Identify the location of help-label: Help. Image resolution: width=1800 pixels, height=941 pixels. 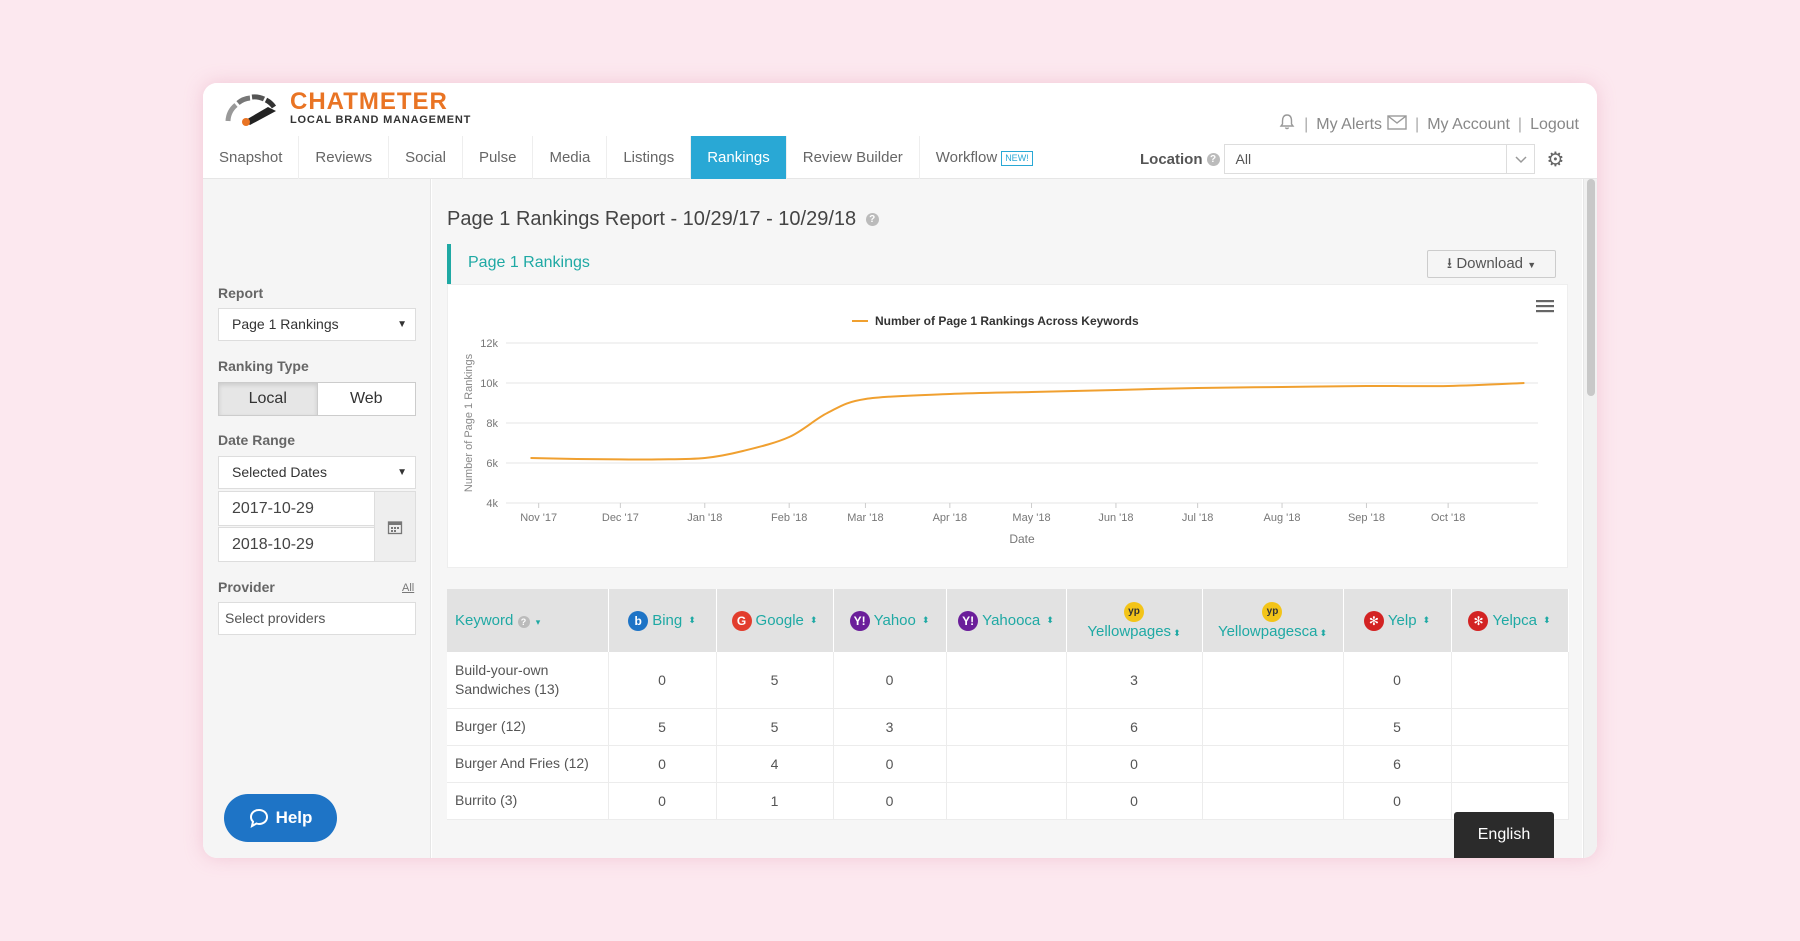
(294, 817).